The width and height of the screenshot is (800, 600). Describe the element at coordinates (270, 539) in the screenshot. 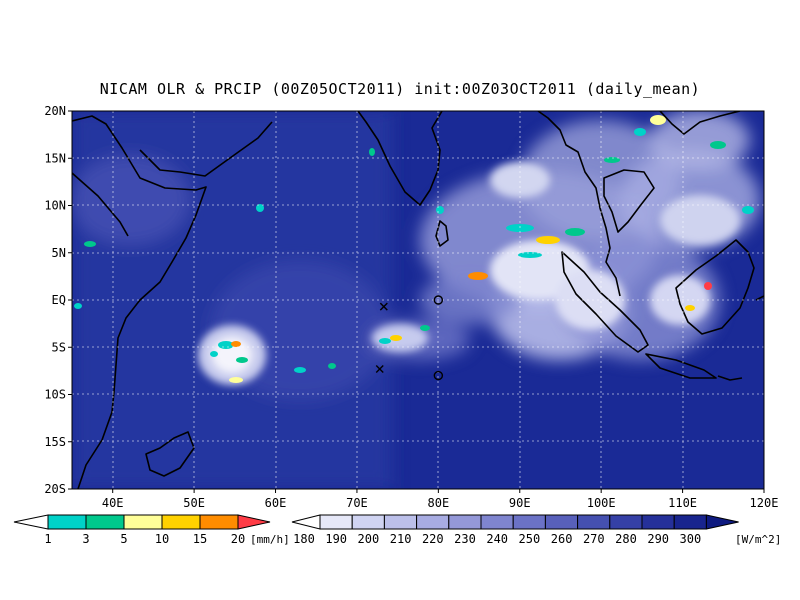

I see `precip-unit-label: [mm/h]` at that location.